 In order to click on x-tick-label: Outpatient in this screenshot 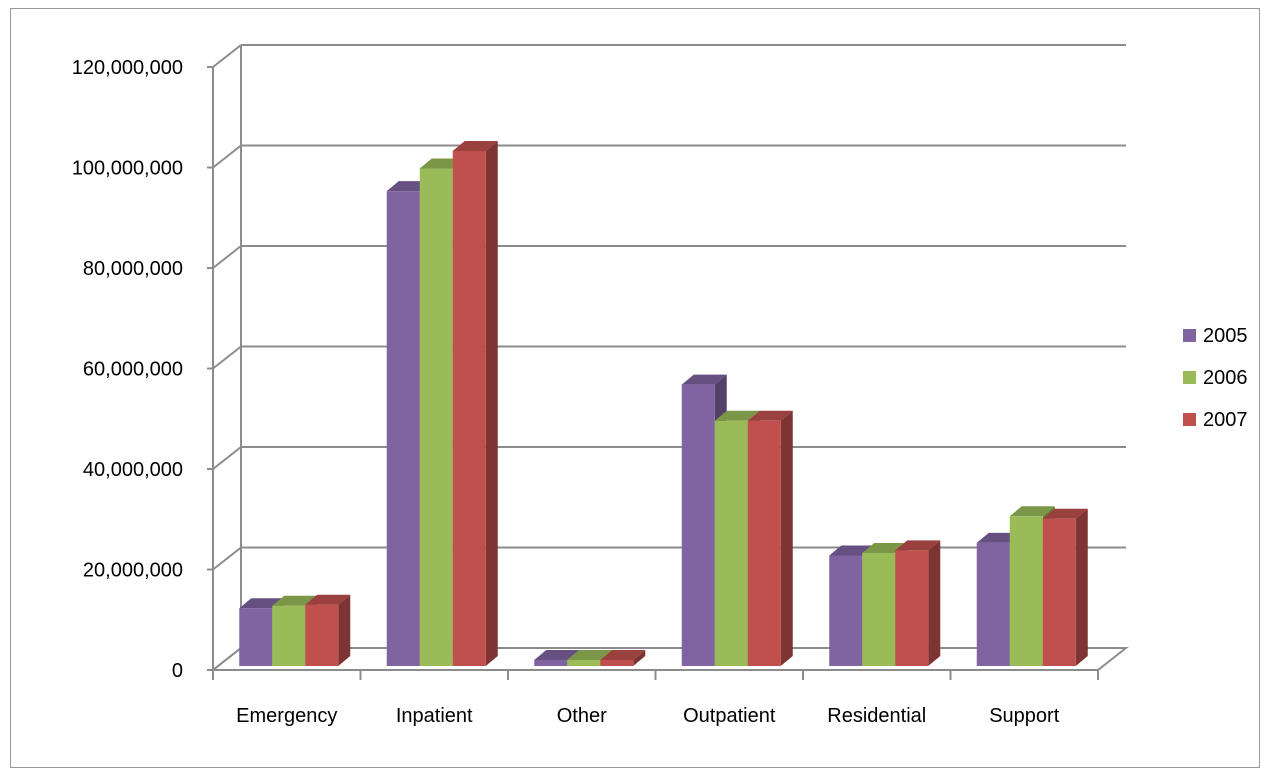, I will do `click(729, 716)`.